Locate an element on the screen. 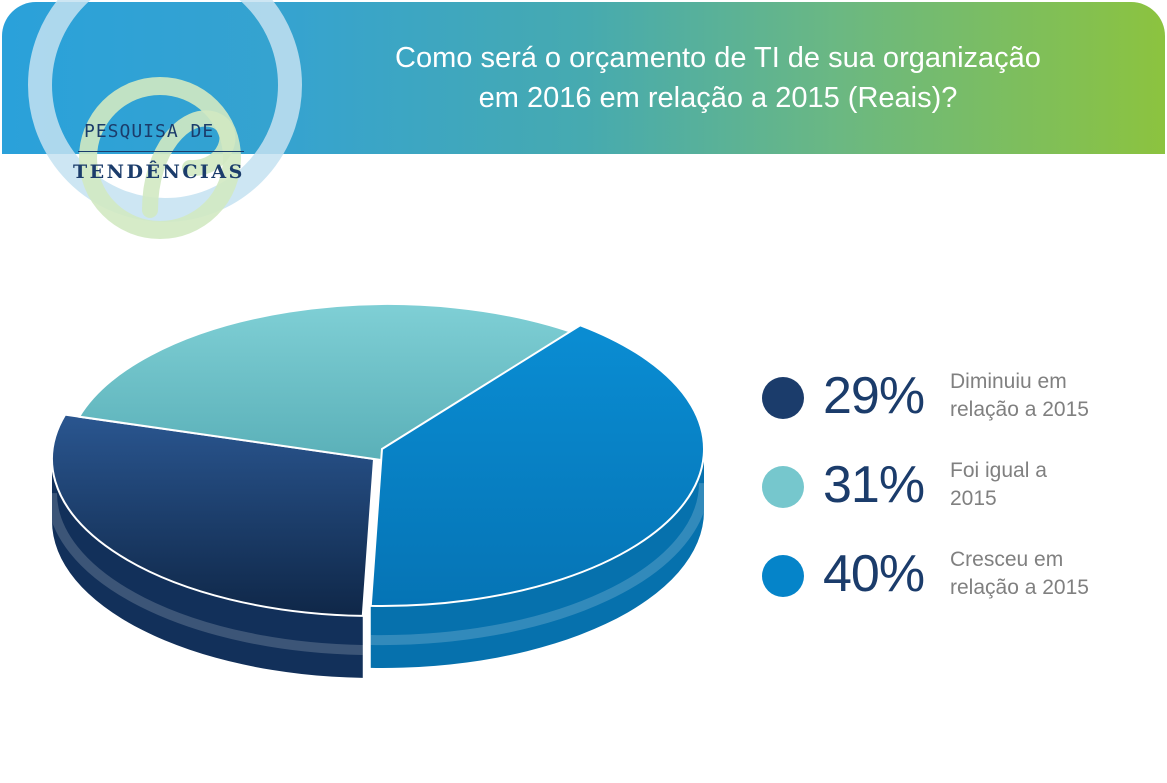 This screenshot has width=1167, height=783. legend-label-igual-line2: 2015 is located at coordinates (973, 498).